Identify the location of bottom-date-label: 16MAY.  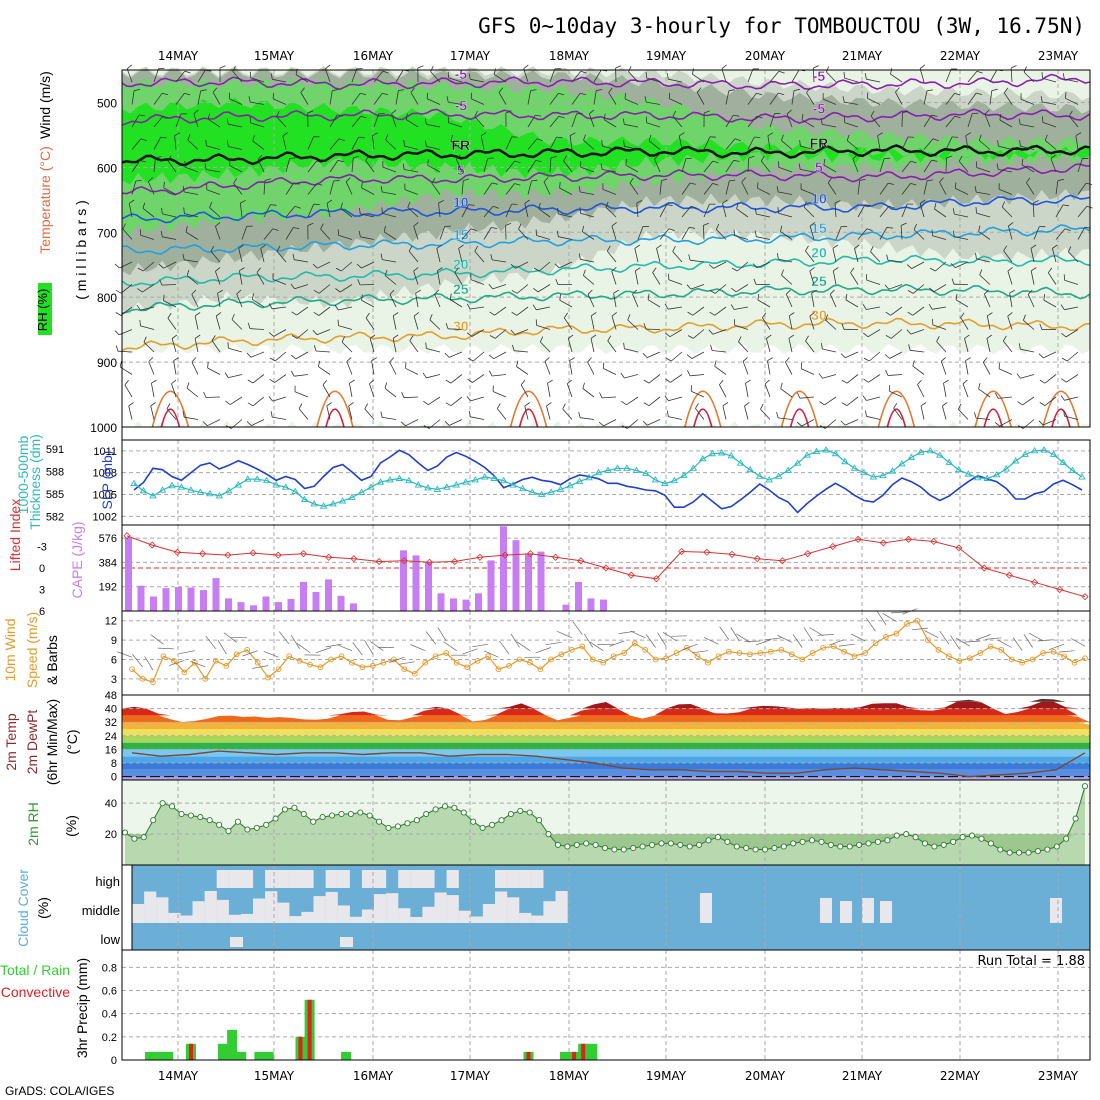
(373, 1076).